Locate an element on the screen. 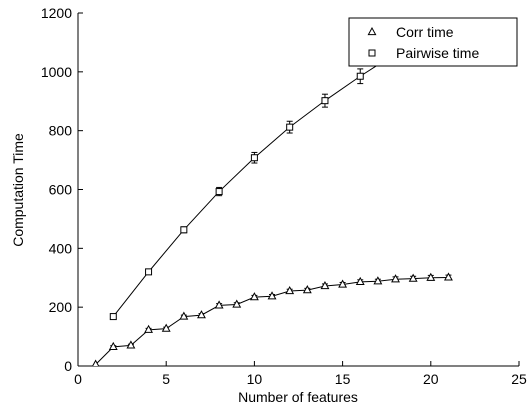 The image size is (531, 410). legend-label-pairwise: Pairwise time is located at coordinates (437, 53).